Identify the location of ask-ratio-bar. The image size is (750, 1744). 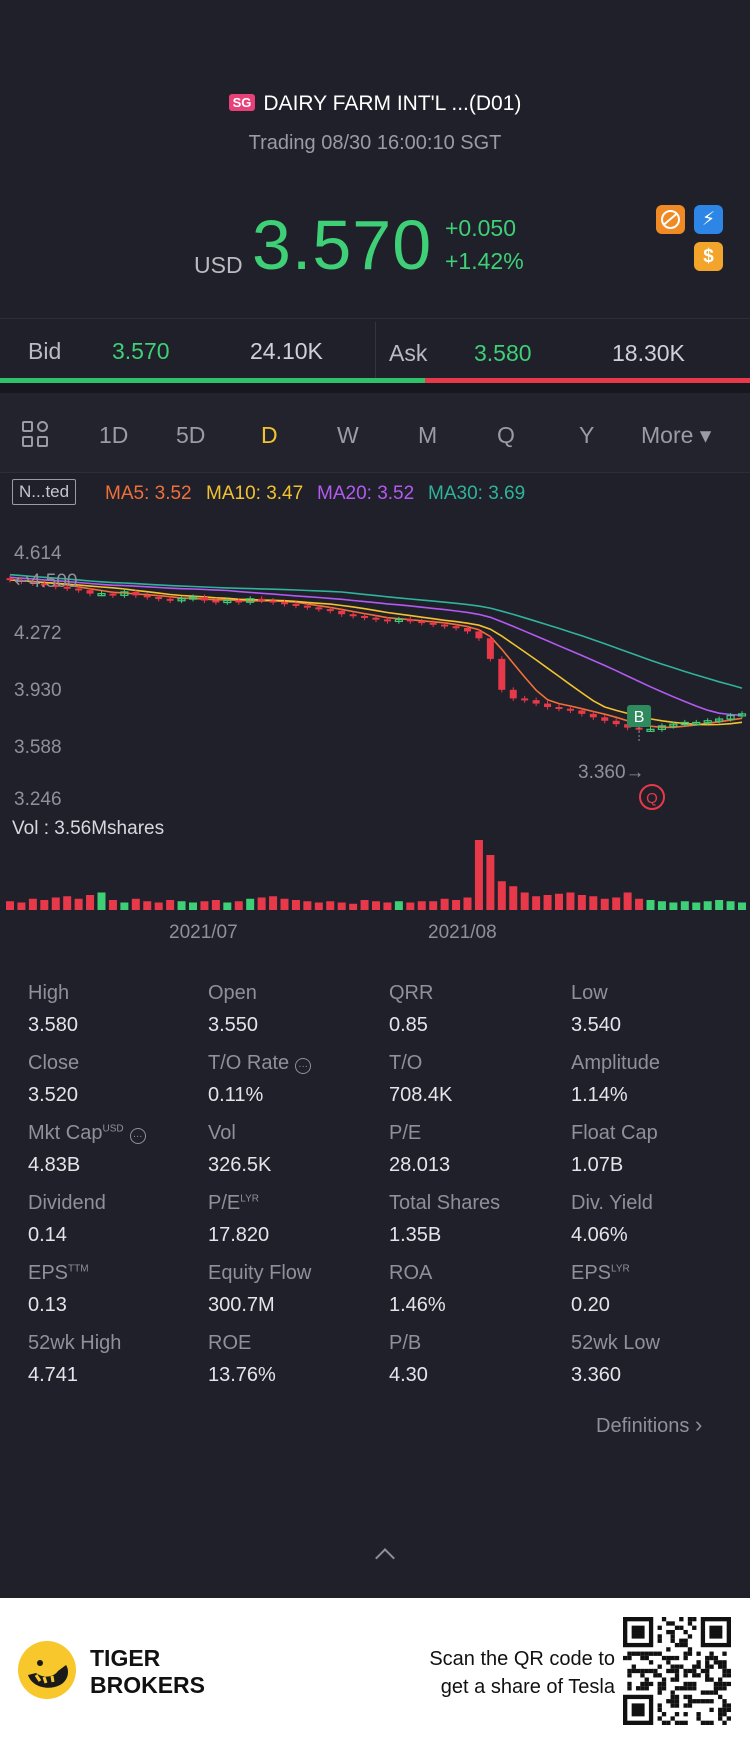
(587, 380).